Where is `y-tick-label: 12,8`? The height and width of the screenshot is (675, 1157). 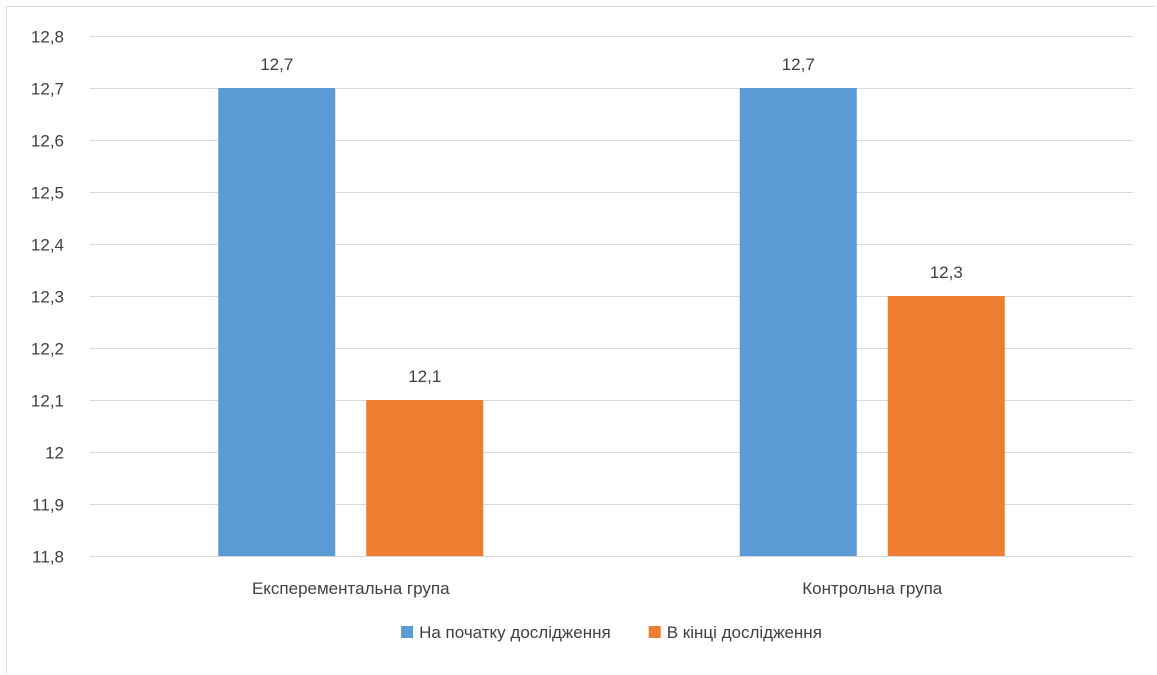 y-tick-label: 12,8 is located at coordinates (47, 37).